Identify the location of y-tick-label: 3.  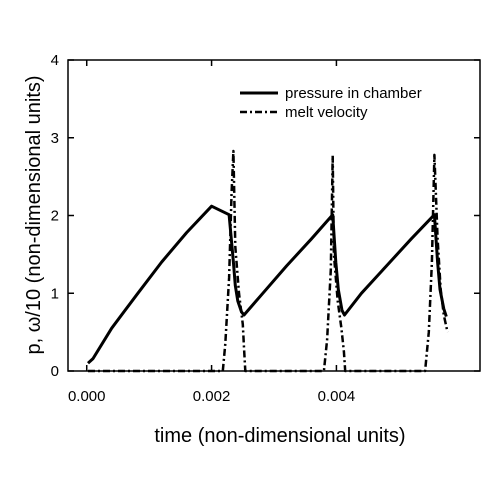
(55, 138).